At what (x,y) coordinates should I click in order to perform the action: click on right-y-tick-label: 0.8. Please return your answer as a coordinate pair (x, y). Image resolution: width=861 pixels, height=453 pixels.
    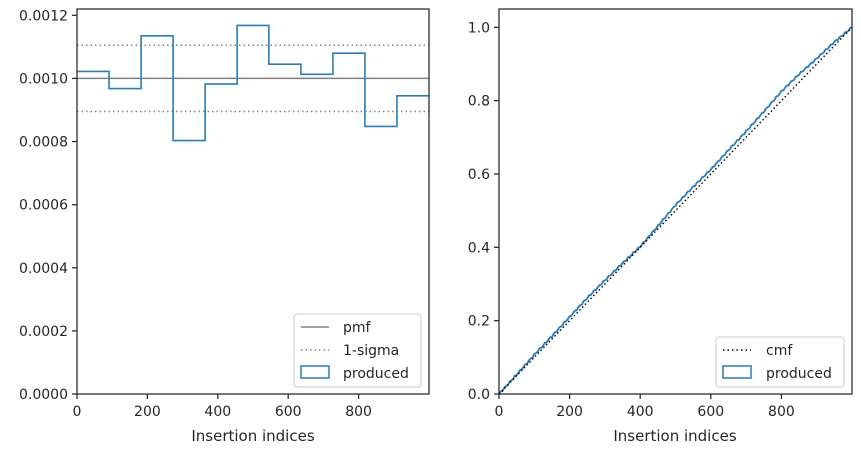
    Looking at the image, I should click on (479, 102).